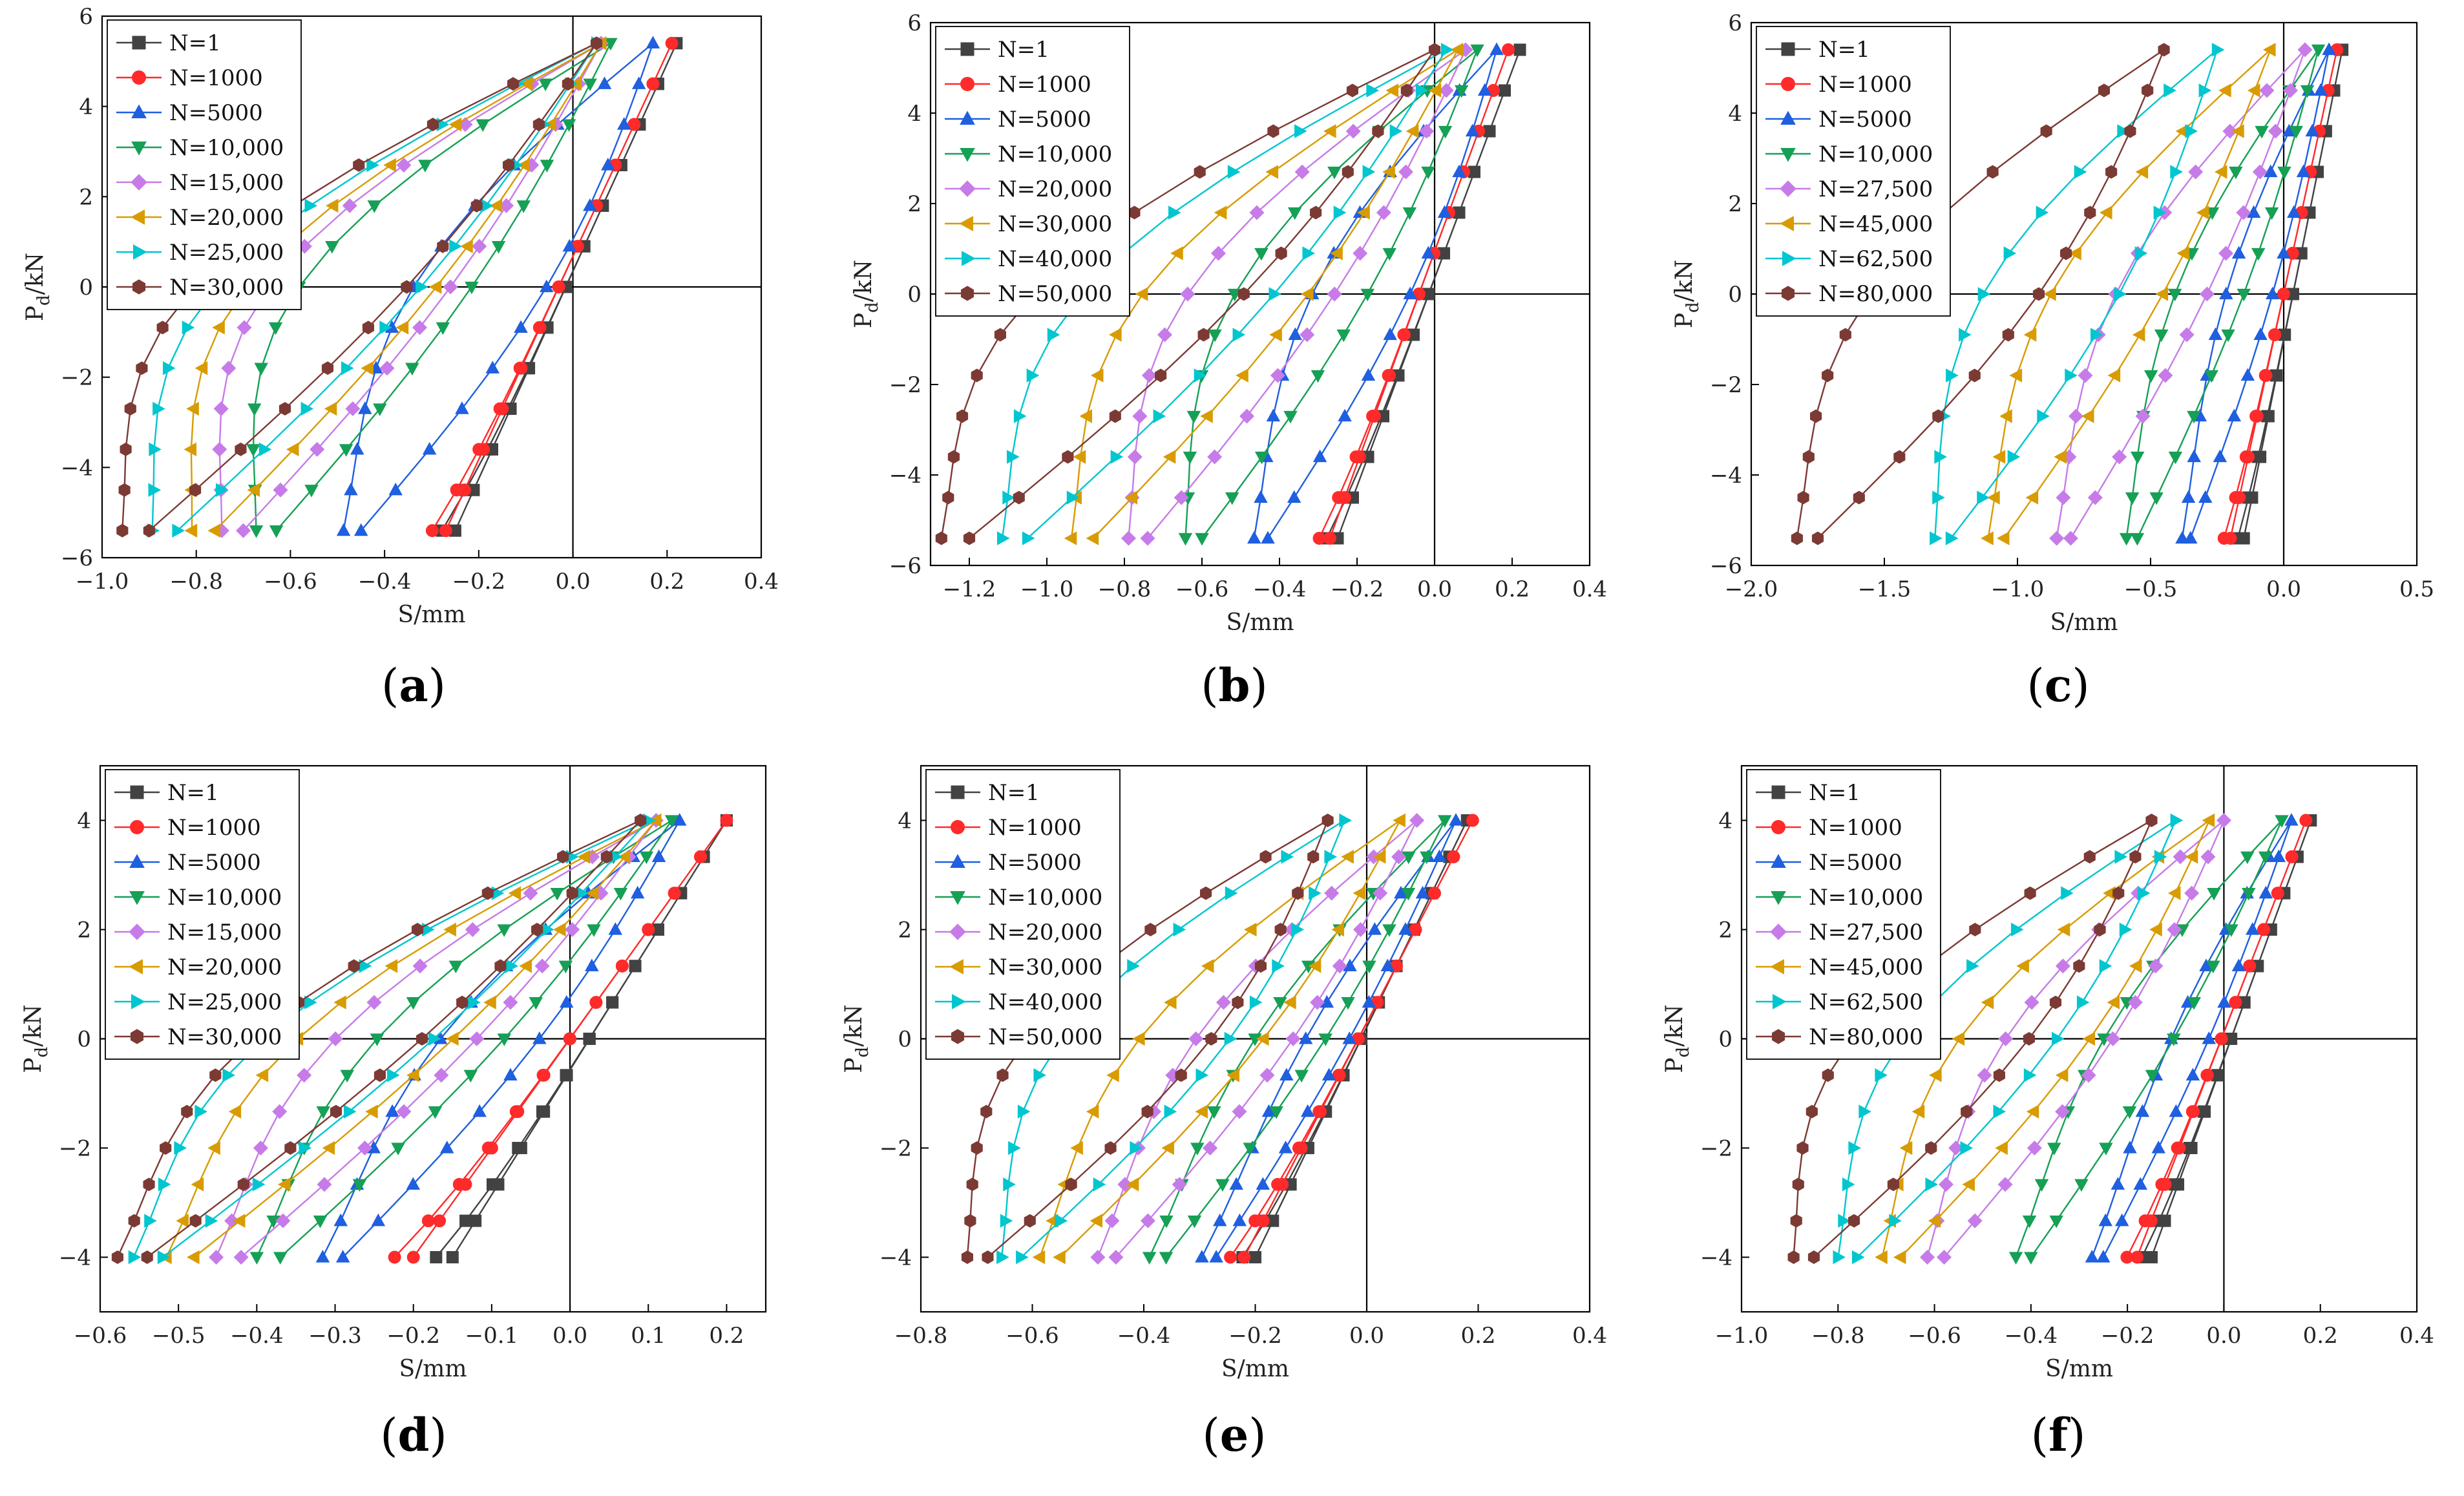 Image resolution: width=2464 pixels, height=1496 pixels. I want to click on legend-box, so click(1854, 171).